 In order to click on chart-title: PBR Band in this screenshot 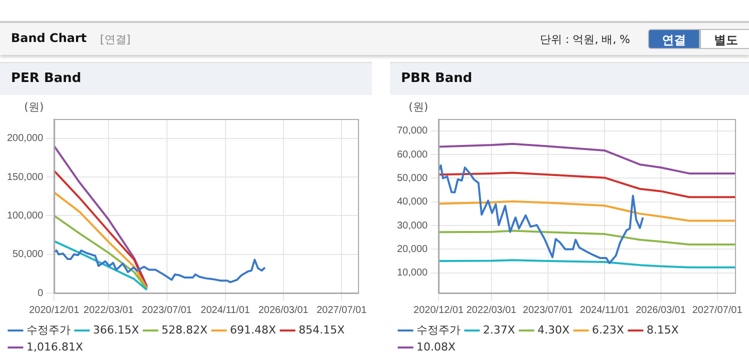, I will do `click(569, 78)`.